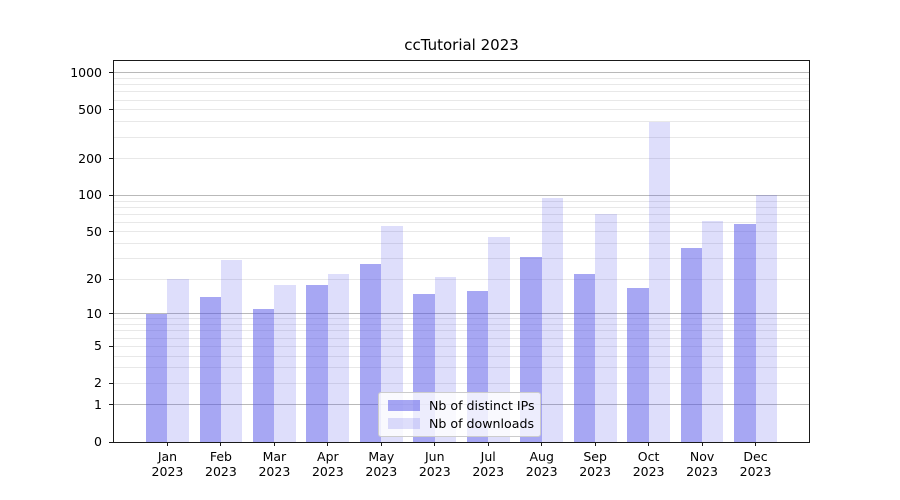 Image resolution: width=900 pixels, height=500 pixels. I want to click on legend-label-downloads: Nb of downloads, so click(482, 423).